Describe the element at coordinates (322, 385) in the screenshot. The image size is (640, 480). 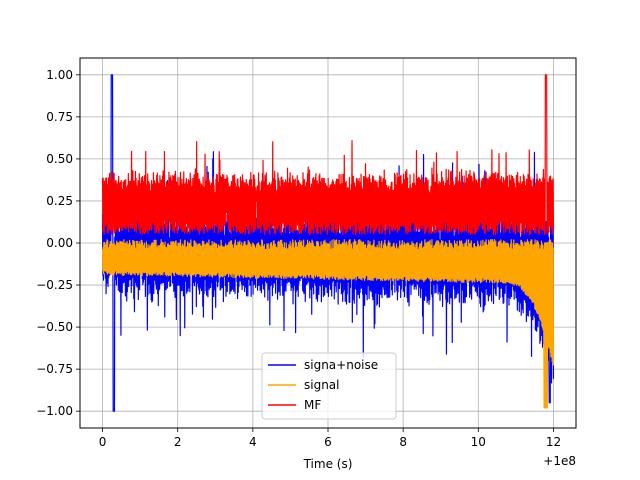
I see `legend-entry: signal` at that location.